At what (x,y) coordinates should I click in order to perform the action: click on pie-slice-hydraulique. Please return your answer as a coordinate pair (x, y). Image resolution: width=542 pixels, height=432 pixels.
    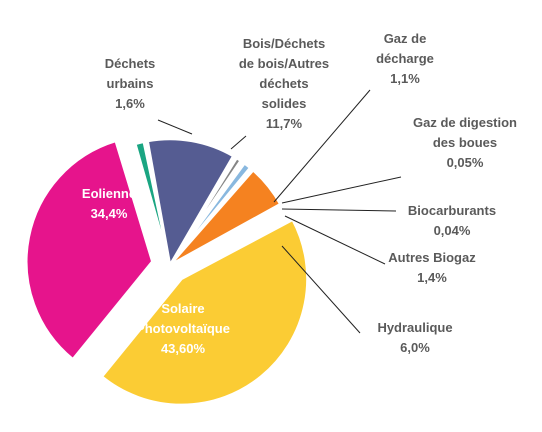
    Looking at the image, I should click on (226, 217).